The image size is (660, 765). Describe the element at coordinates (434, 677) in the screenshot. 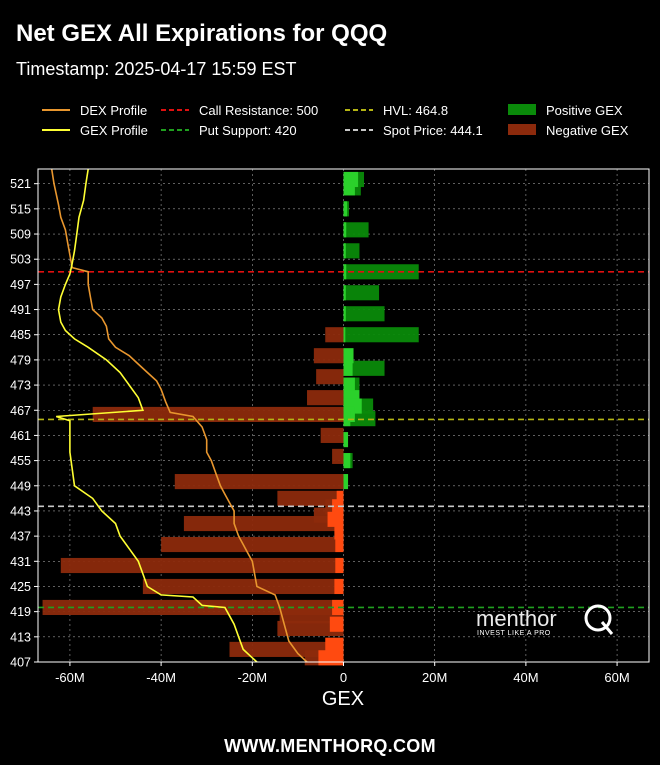

I see `x-tick-label: 20M` at that location.